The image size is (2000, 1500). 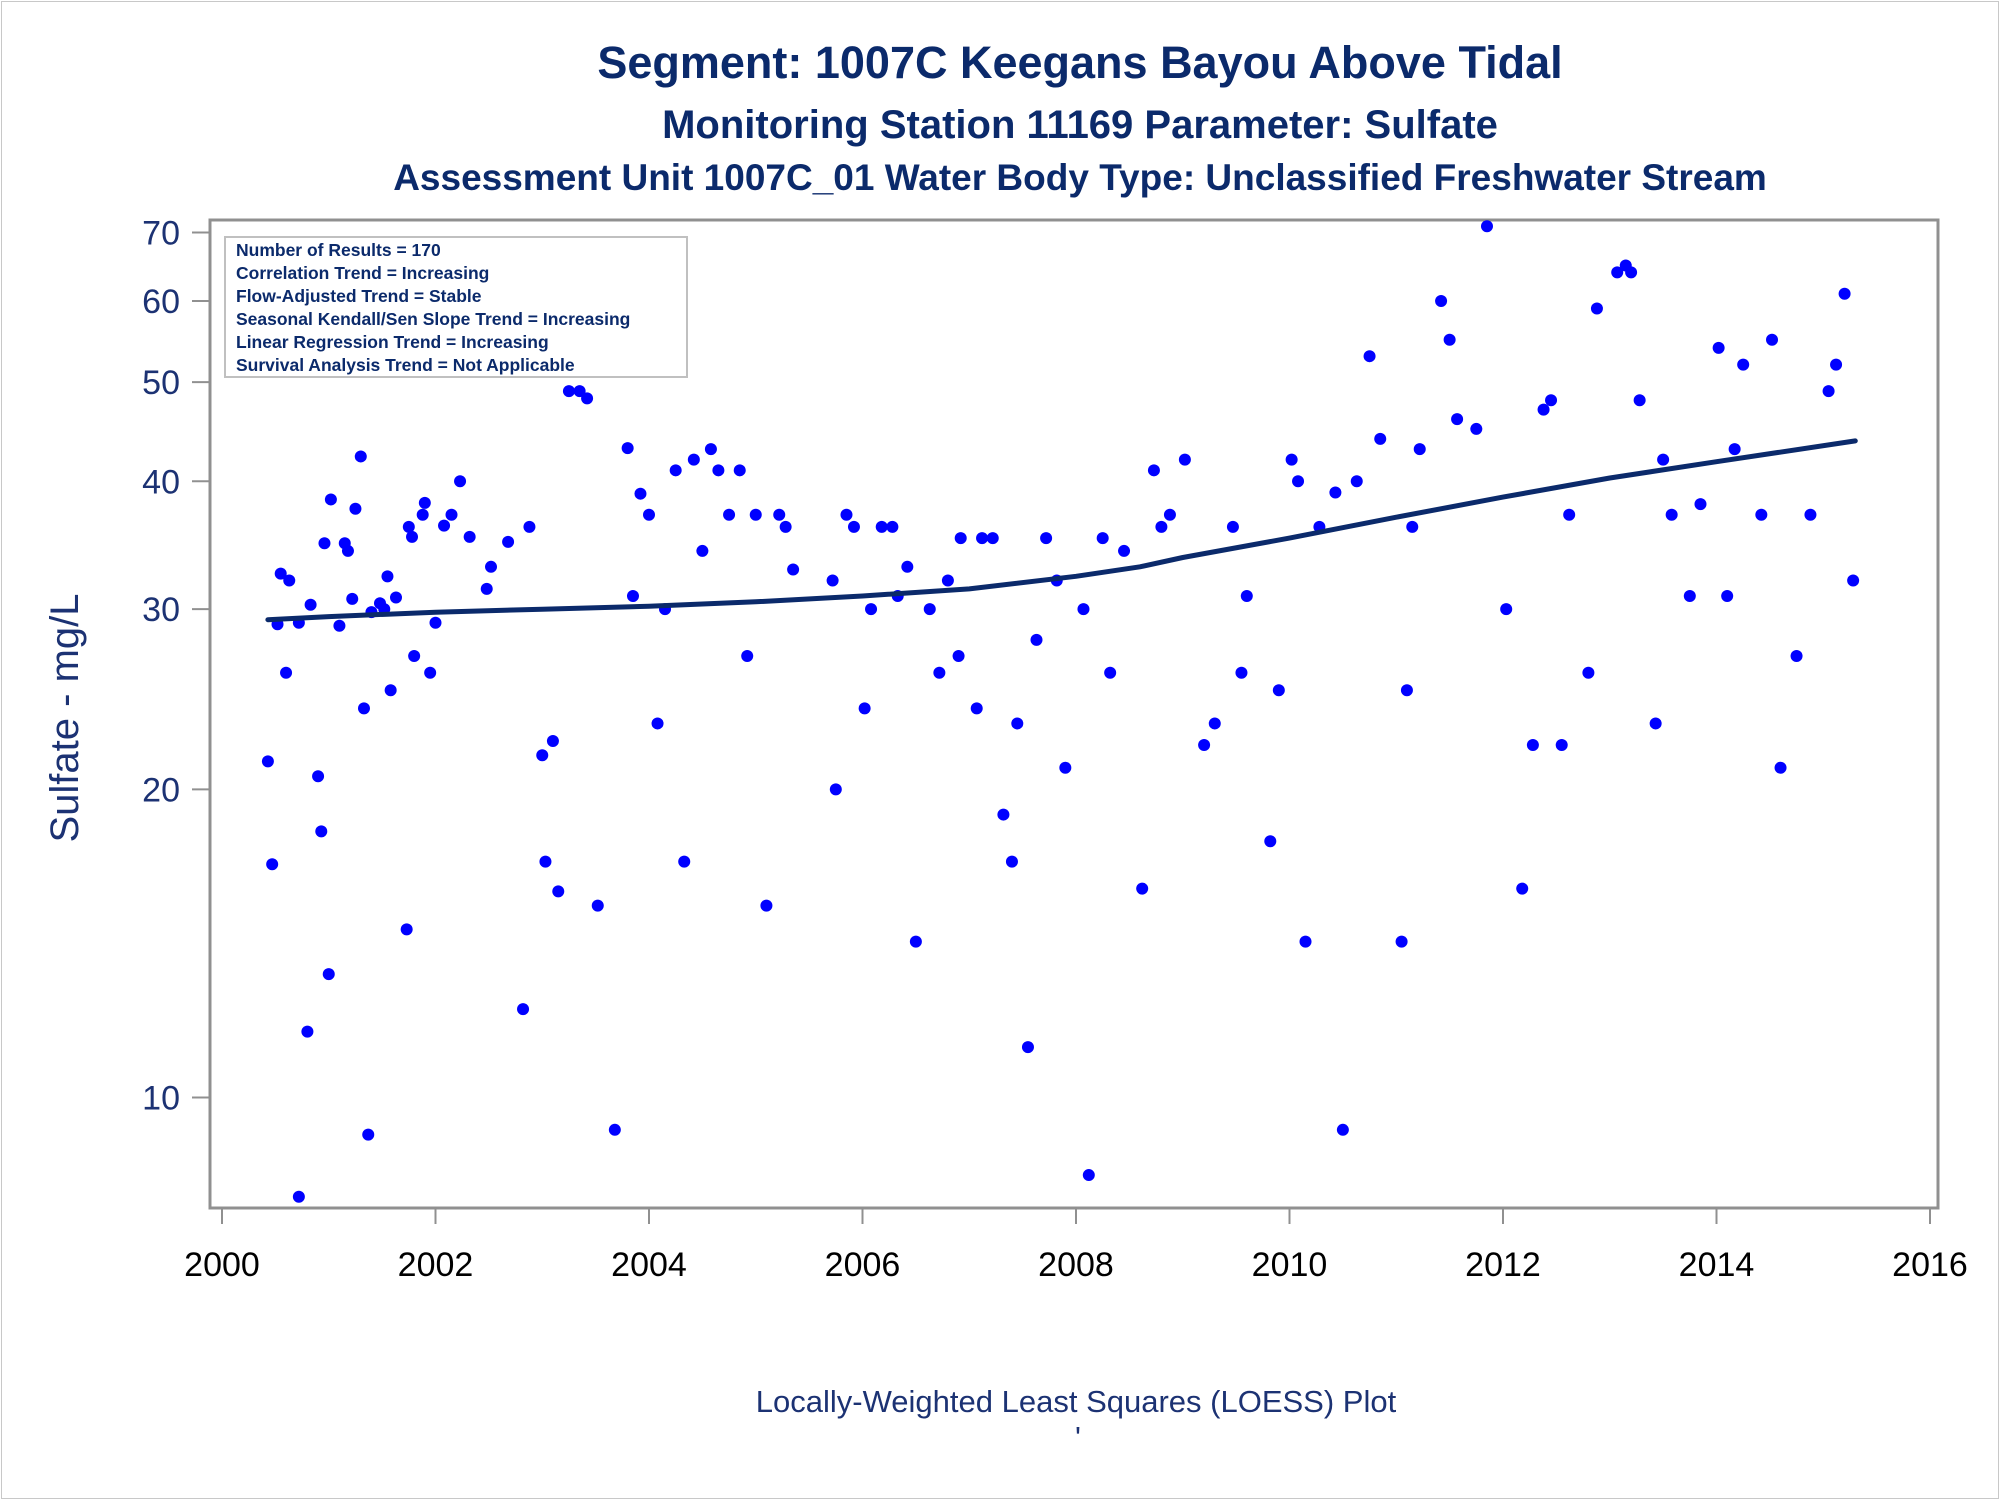 I want to click on y-tick-label: 70, so click(x=161, y=234).